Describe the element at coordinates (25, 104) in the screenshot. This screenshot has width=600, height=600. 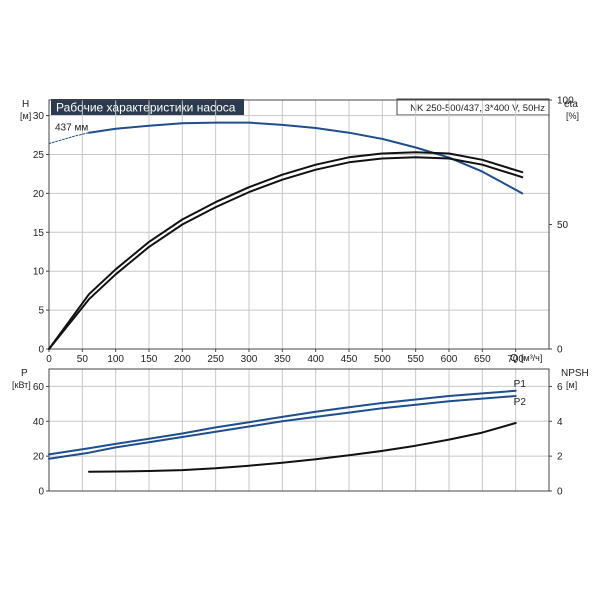
I see `y-left-label-top: H` at that location.